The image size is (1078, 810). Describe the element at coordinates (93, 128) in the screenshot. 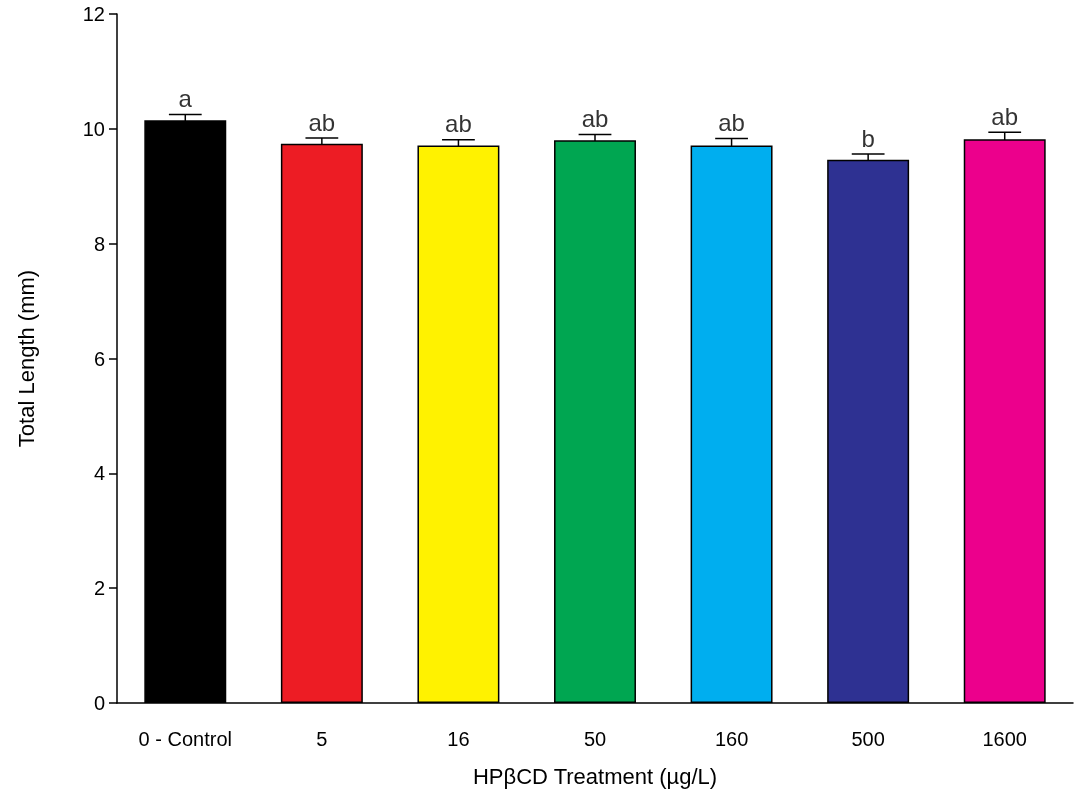

I see `y-tick-label: 10` at that location.